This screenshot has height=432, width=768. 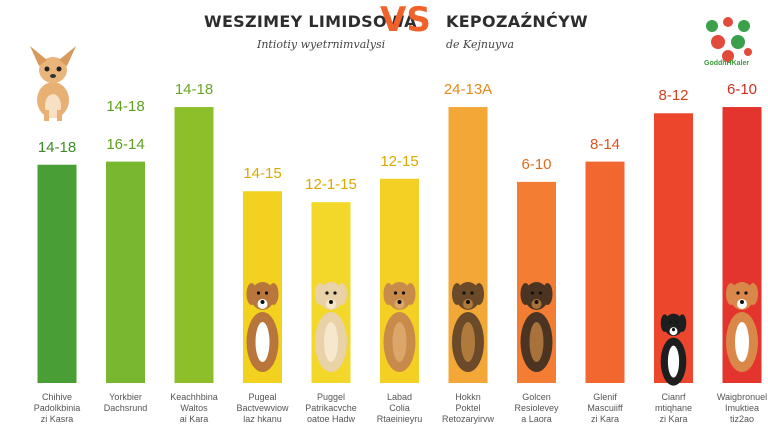 What do you see at coordinates (399, 327) in the screenshot?
I see `labrador-icon` at bounding box center [399, 327].